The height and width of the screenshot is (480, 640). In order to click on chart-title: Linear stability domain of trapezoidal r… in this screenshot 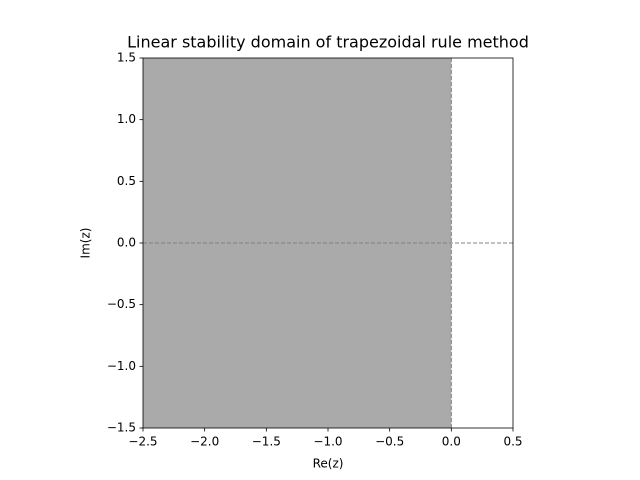, I will do `click(328, 42)`.